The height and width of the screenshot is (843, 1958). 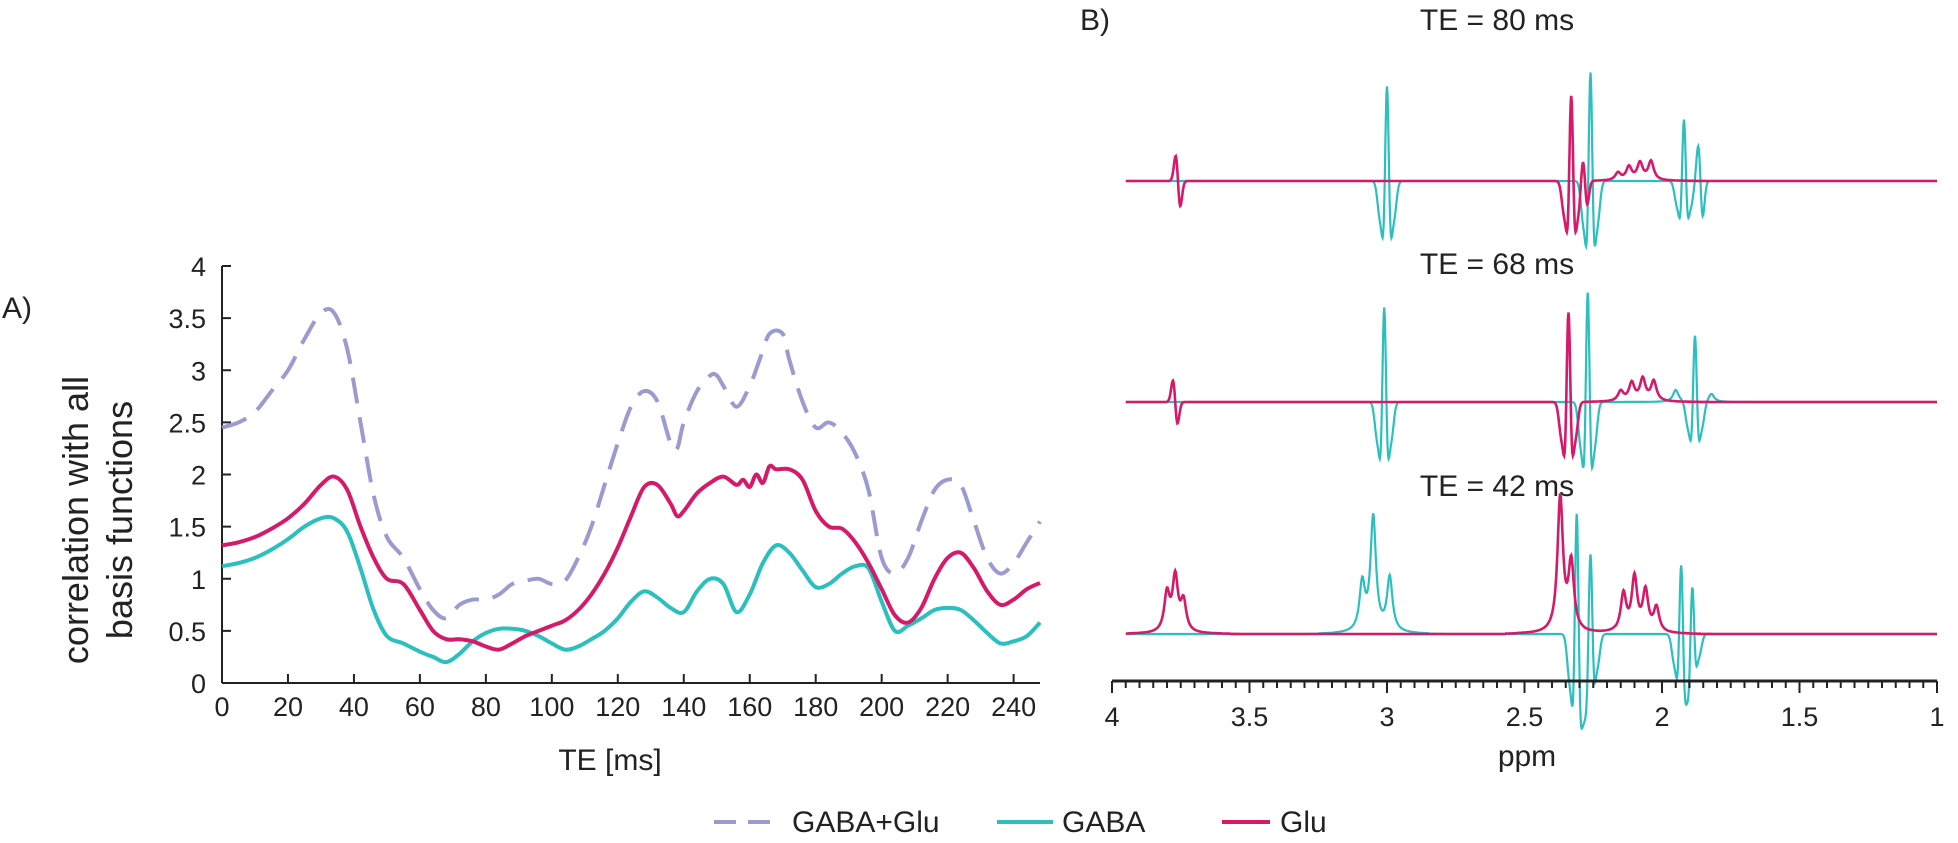 I want to click on panel-a-label: A), so click(x=17, y=308).